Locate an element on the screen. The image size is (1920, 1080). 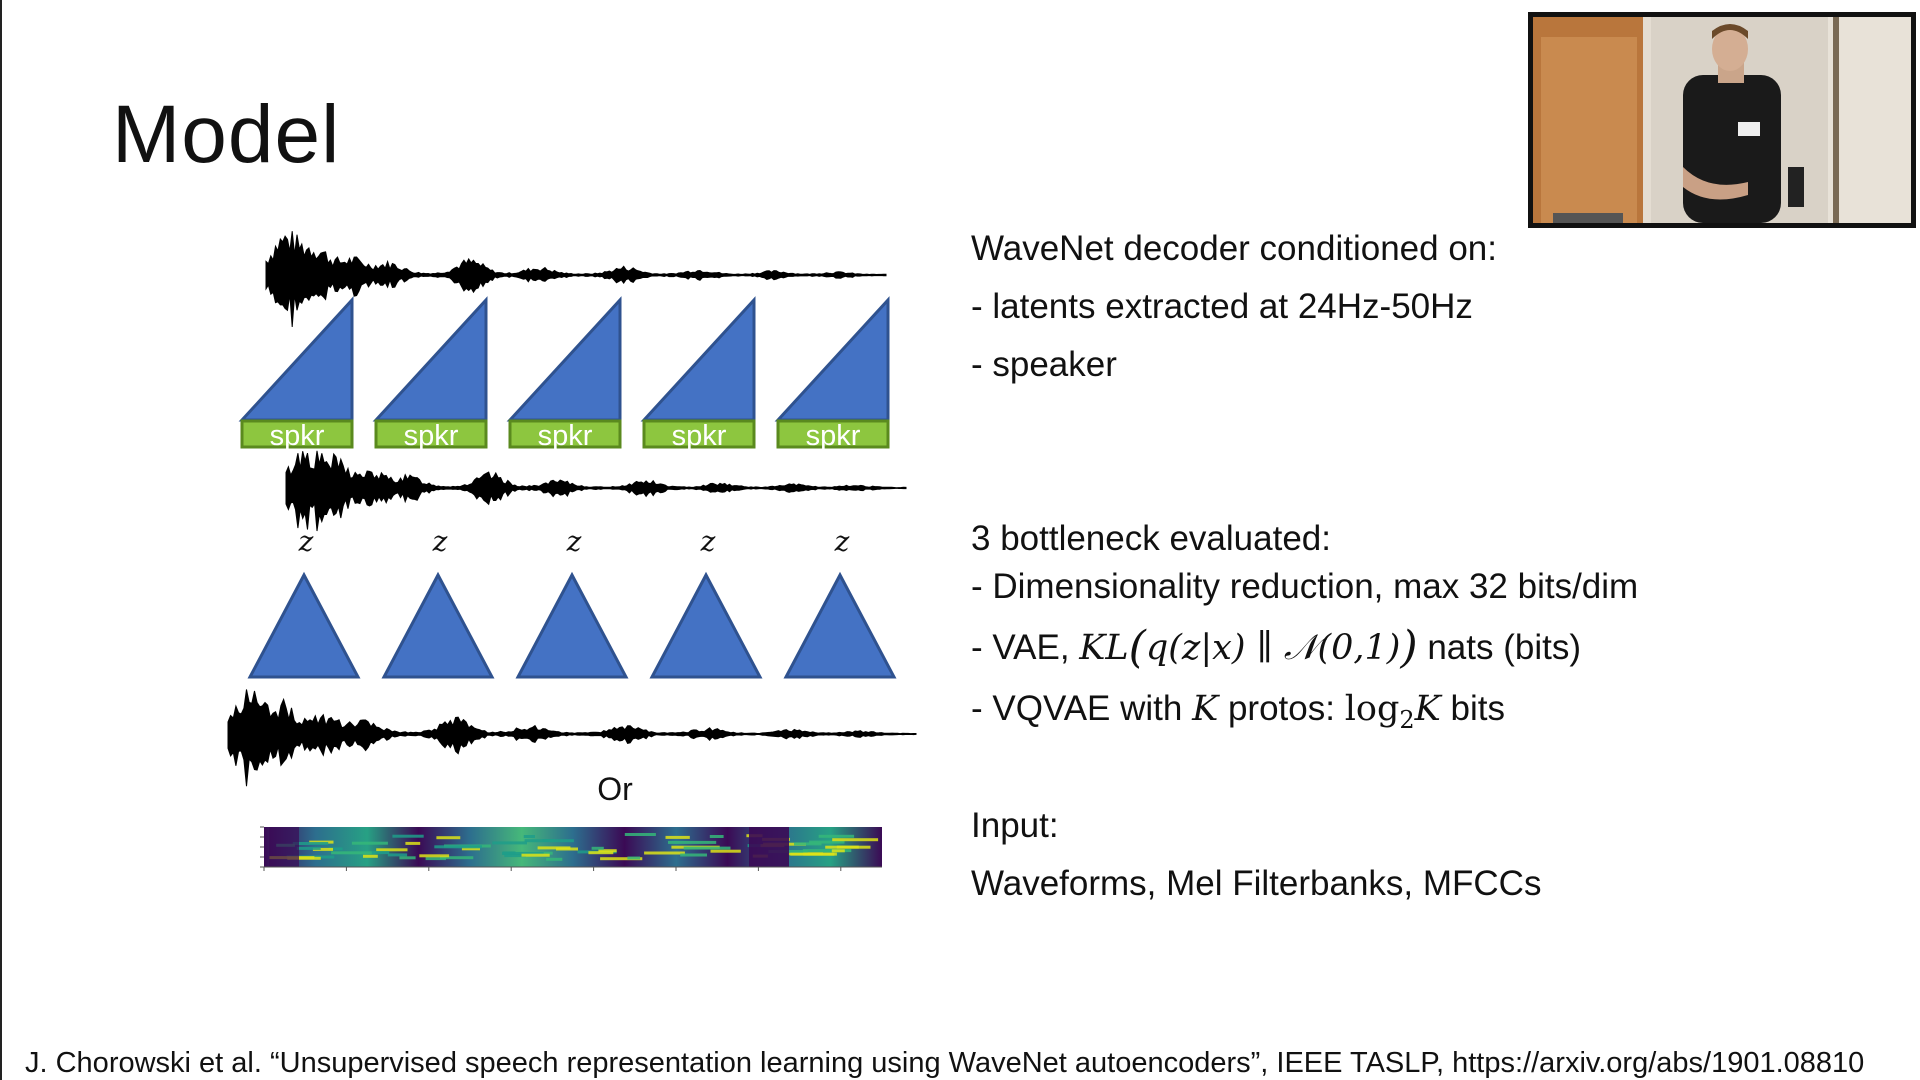
speaker-video-frame is located at coordinates (1722, 120).